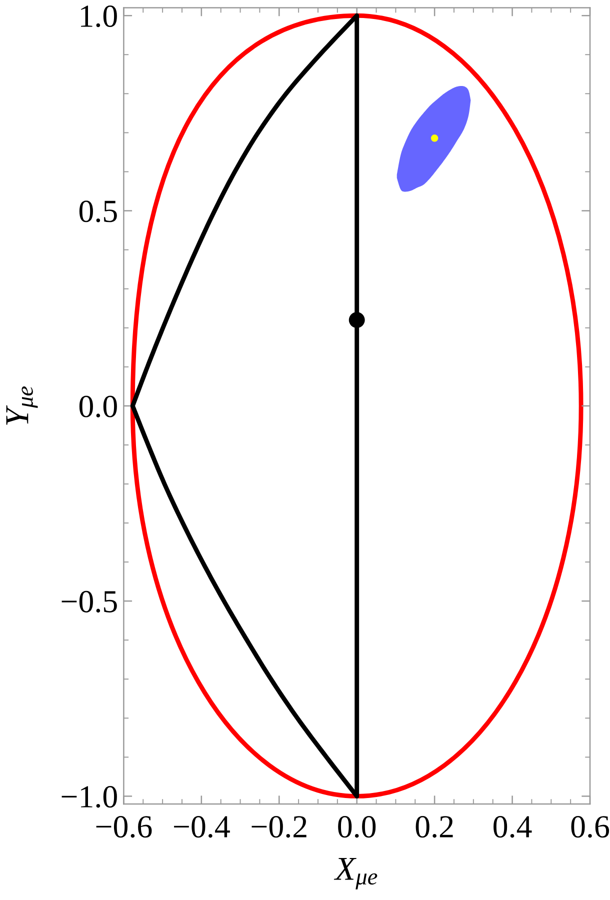  I want to click on x-tick-label: 0.6, so click(590, 827).